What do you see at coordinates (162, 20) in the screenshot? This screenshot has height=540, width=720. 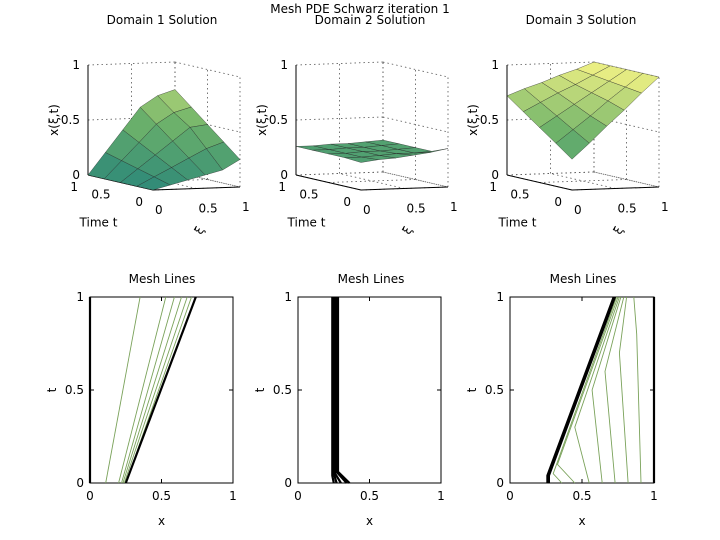 I see `surface-title: Domain 1 Solution` at bounding box center [162, 20].